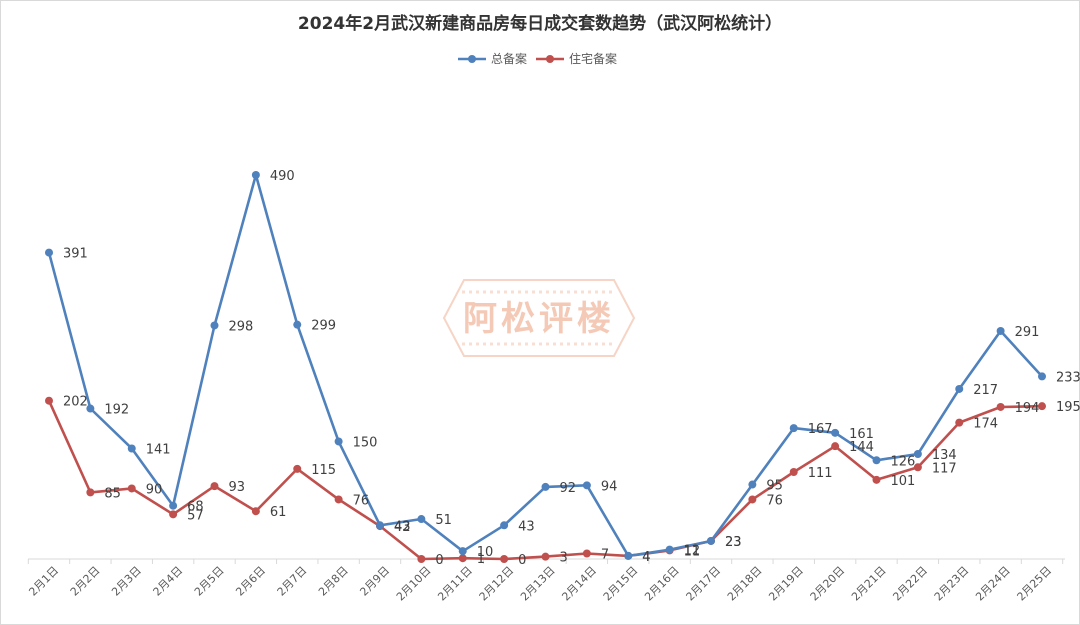 The width and height of the screenshot is (1080, 625). Describe the element at coordinates (75, 402) in the screenshot. I see `data-label-residential: 202` at that location.